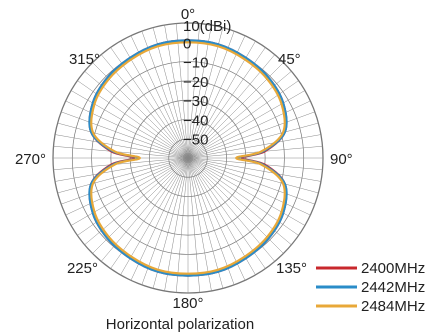 The image size is (445, 336). I want to click on legend-label: 2484MHz, so click(393, 306).